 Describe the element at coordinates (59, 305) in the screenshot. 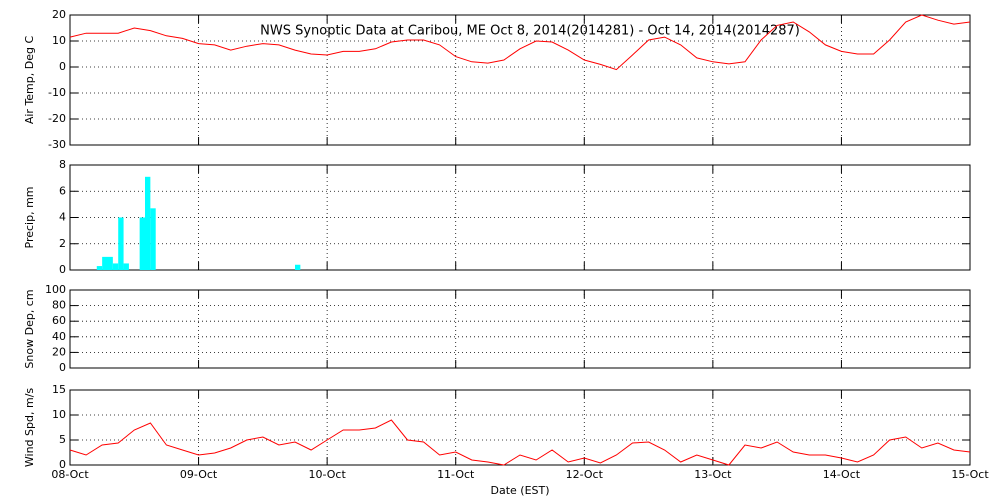

I see `y-tick-label: 80` at that location.